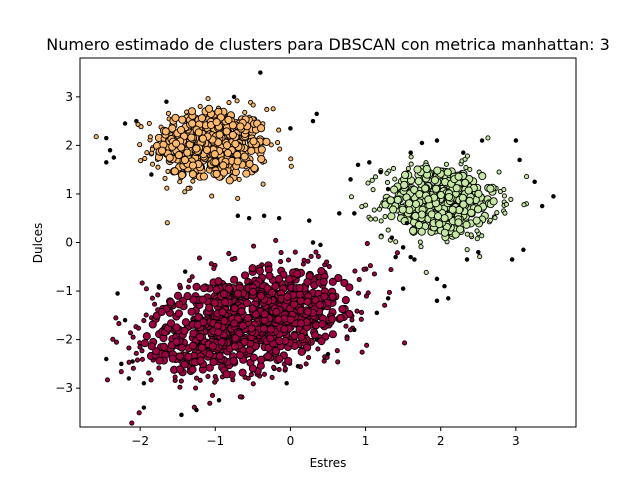  I want to click on x-tick-label: −1, so click(215, 441).